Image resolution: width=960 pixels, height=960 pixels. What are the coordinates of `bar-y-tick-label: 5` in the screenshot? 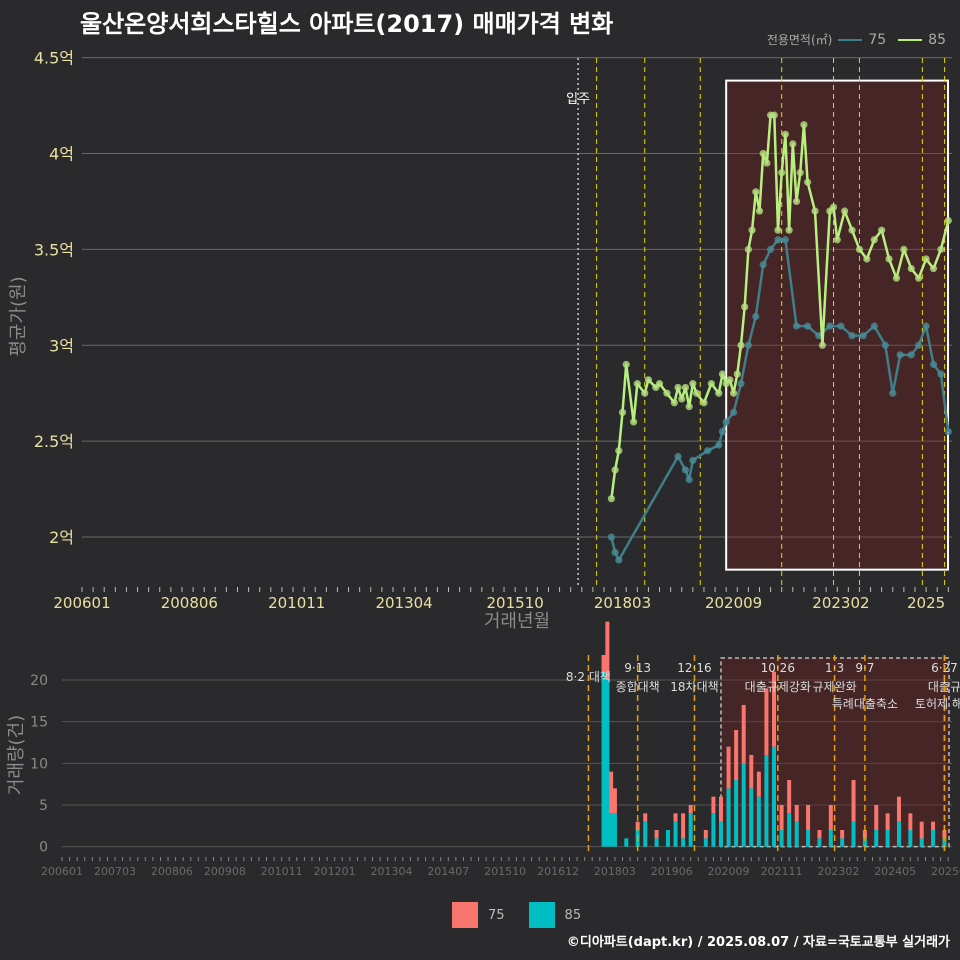 It's located at (43, 806).